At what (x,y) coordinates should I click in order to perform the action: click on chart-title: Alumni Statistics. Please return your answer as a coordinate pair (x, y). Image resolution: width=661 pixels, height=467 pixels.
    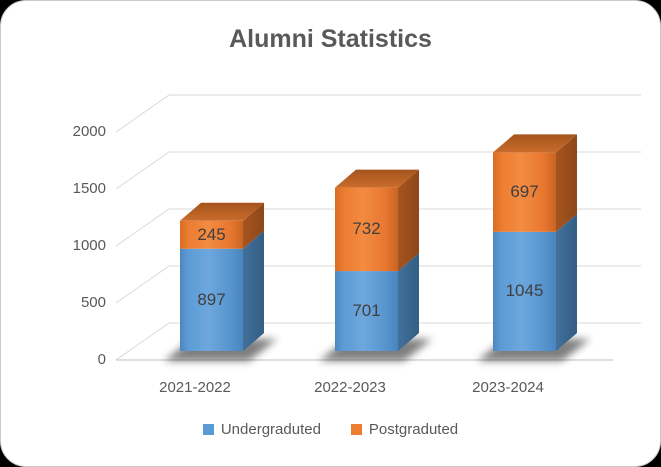
    Looking at the image, I should click on (330, 39).